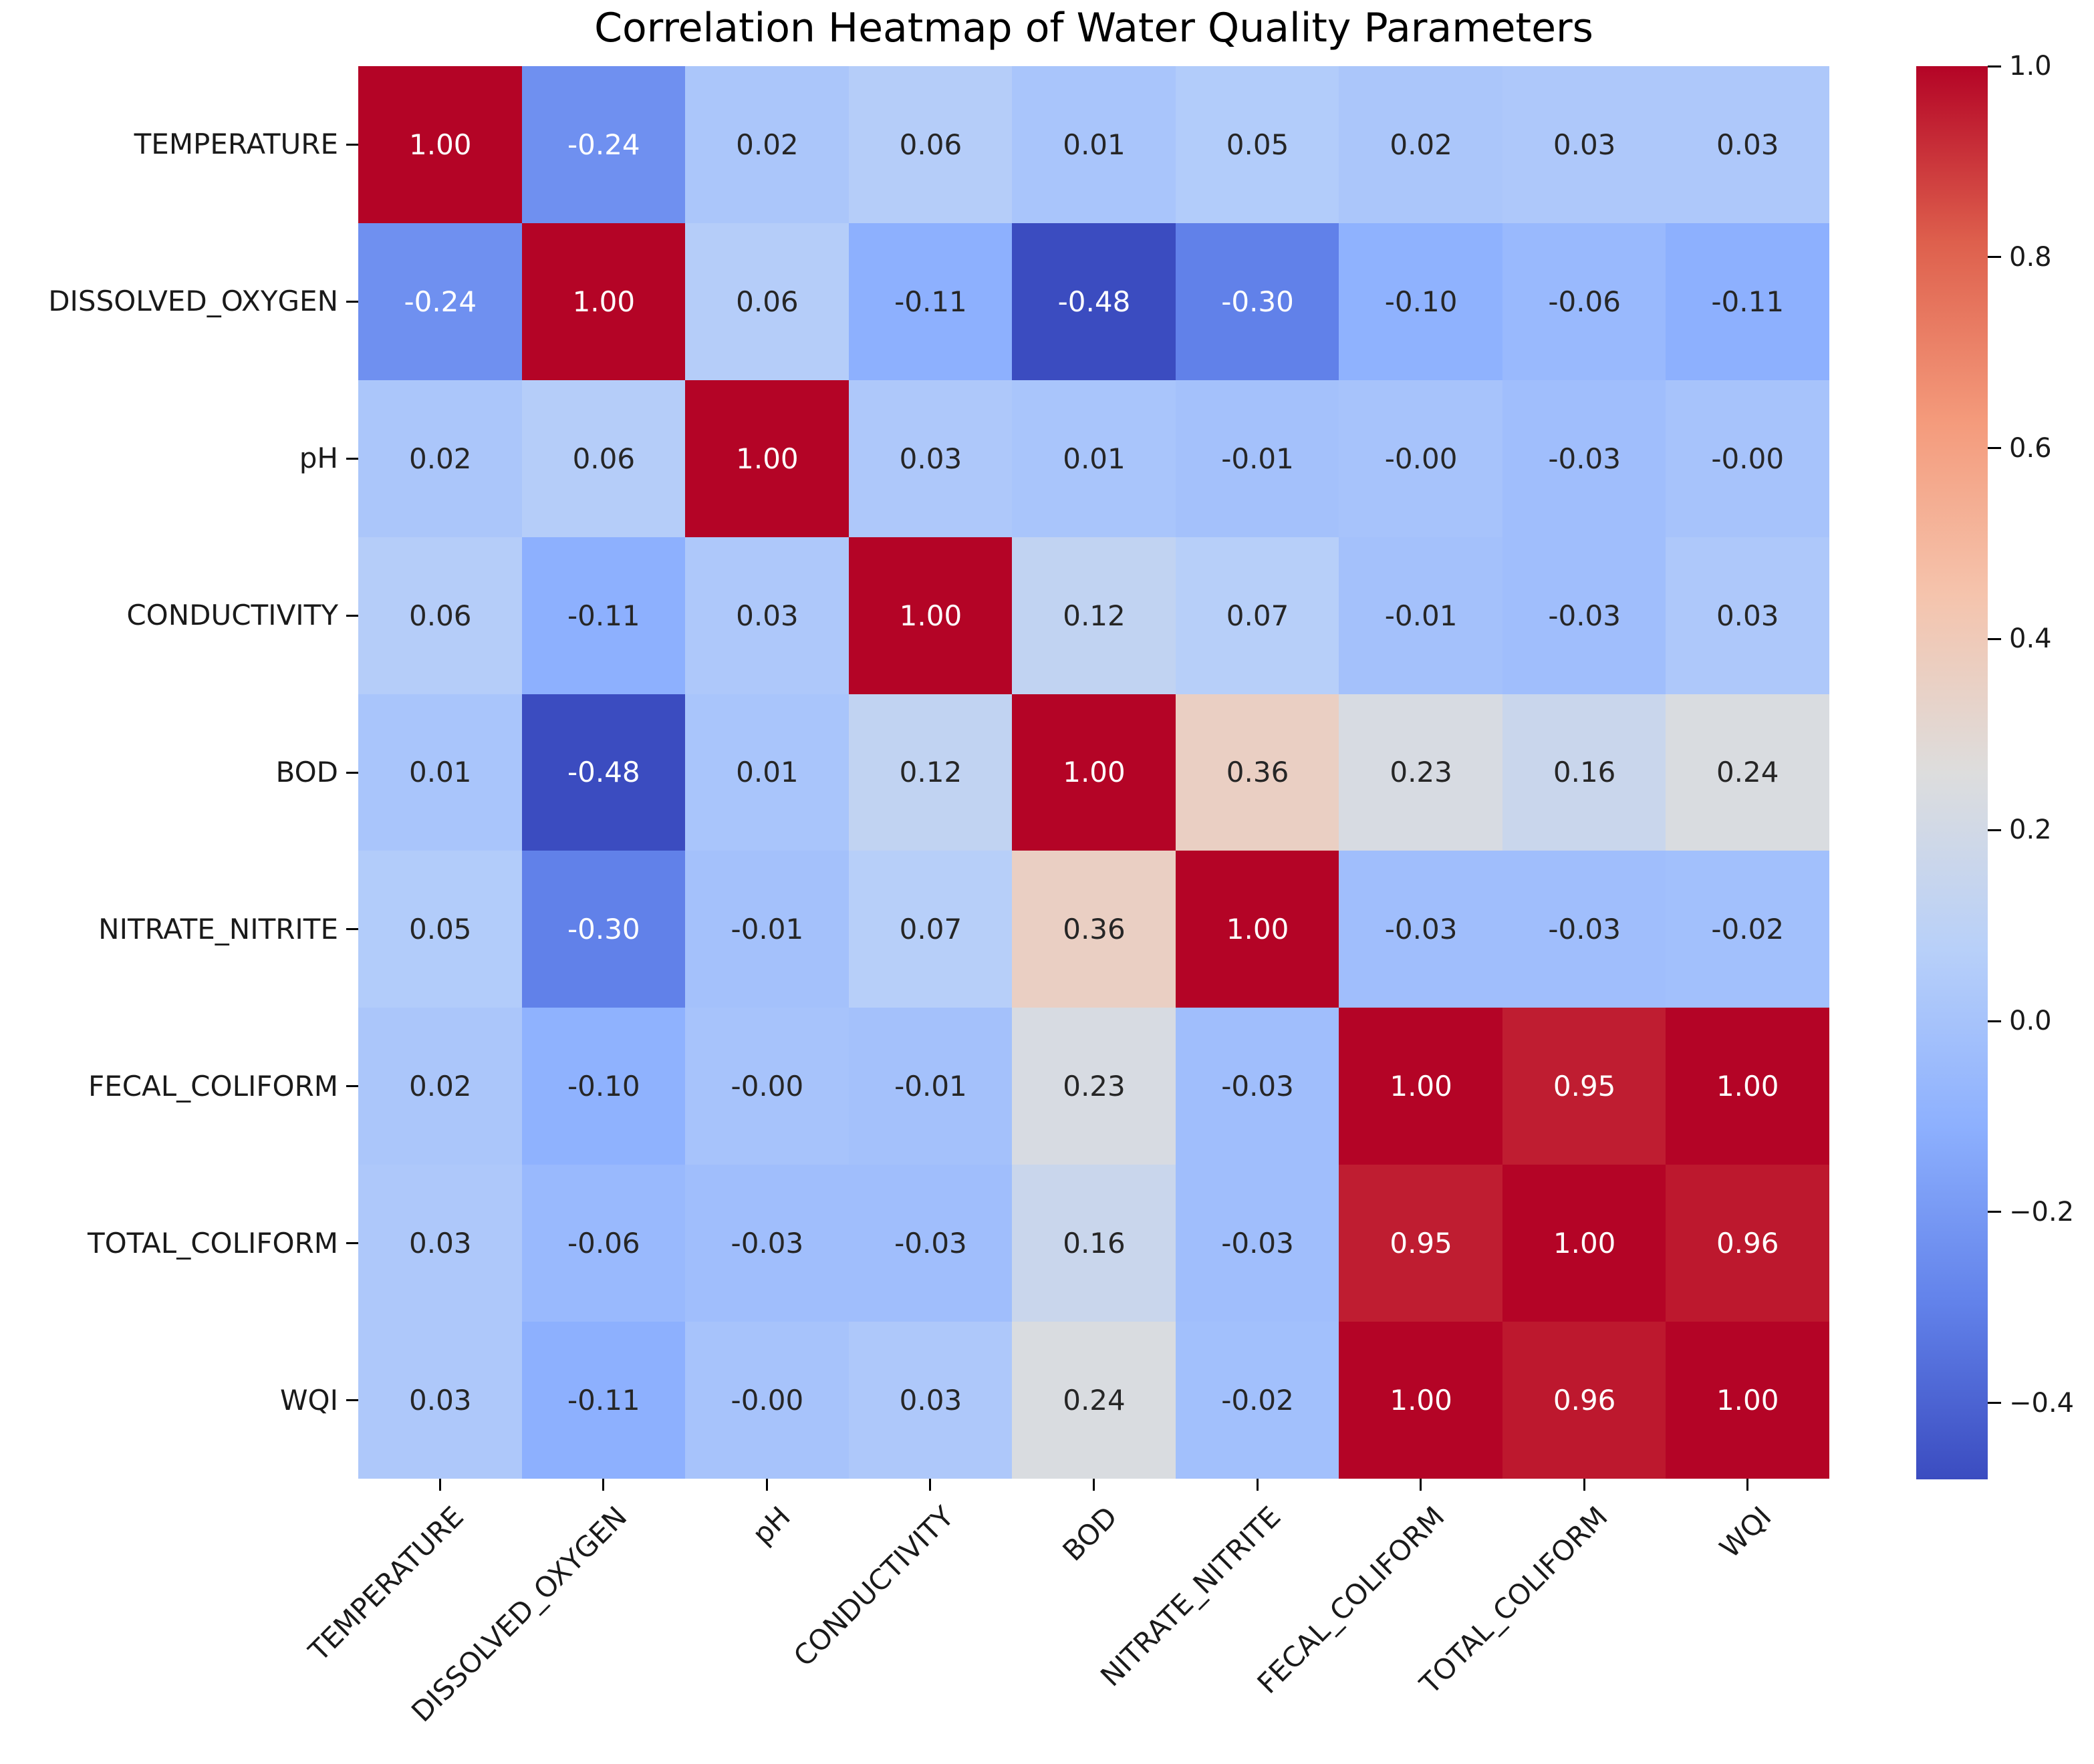 Image resolution: width=2094 pixels, height=1764 pixels. I want to click on cell-value: 0.36, so click(1257, 772).